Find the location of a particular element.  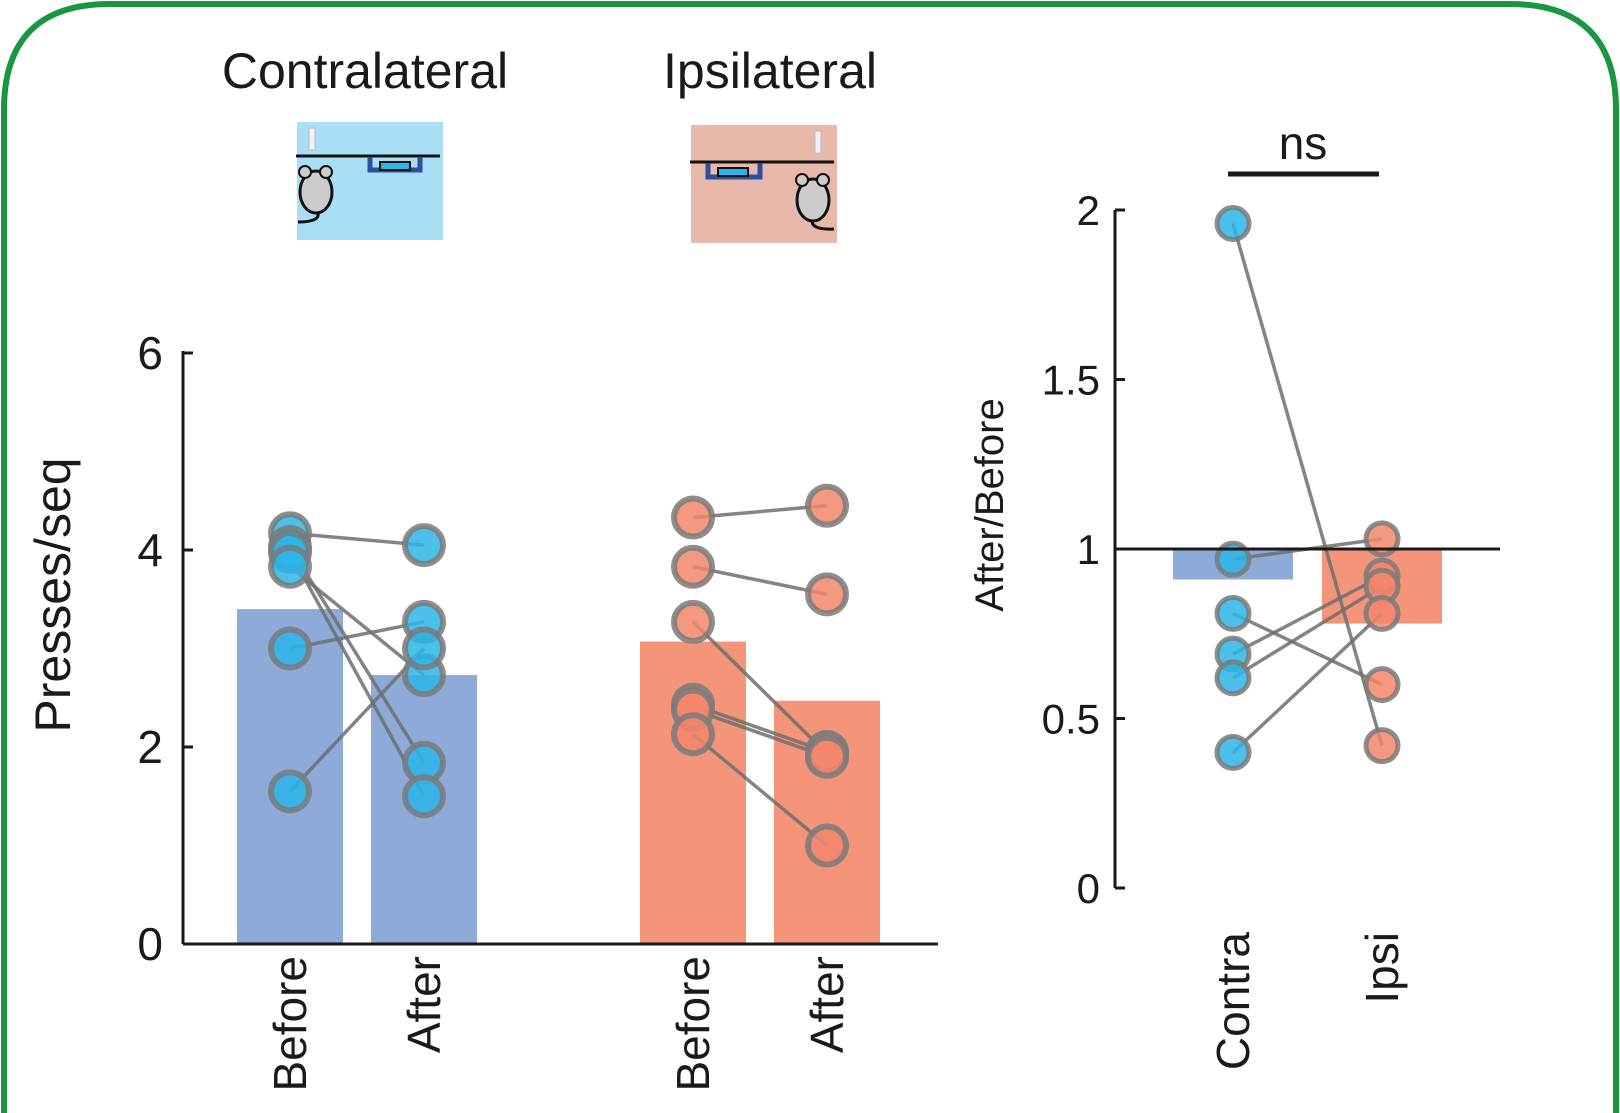

ipsi-light is located at coordinates (818, 142).